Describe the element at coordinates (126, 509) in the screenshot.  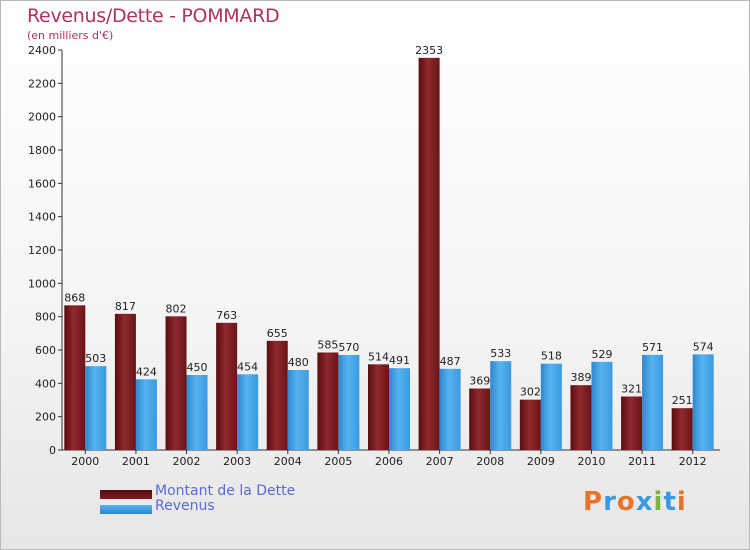
I see `legend-swatch-revenus` at that location.